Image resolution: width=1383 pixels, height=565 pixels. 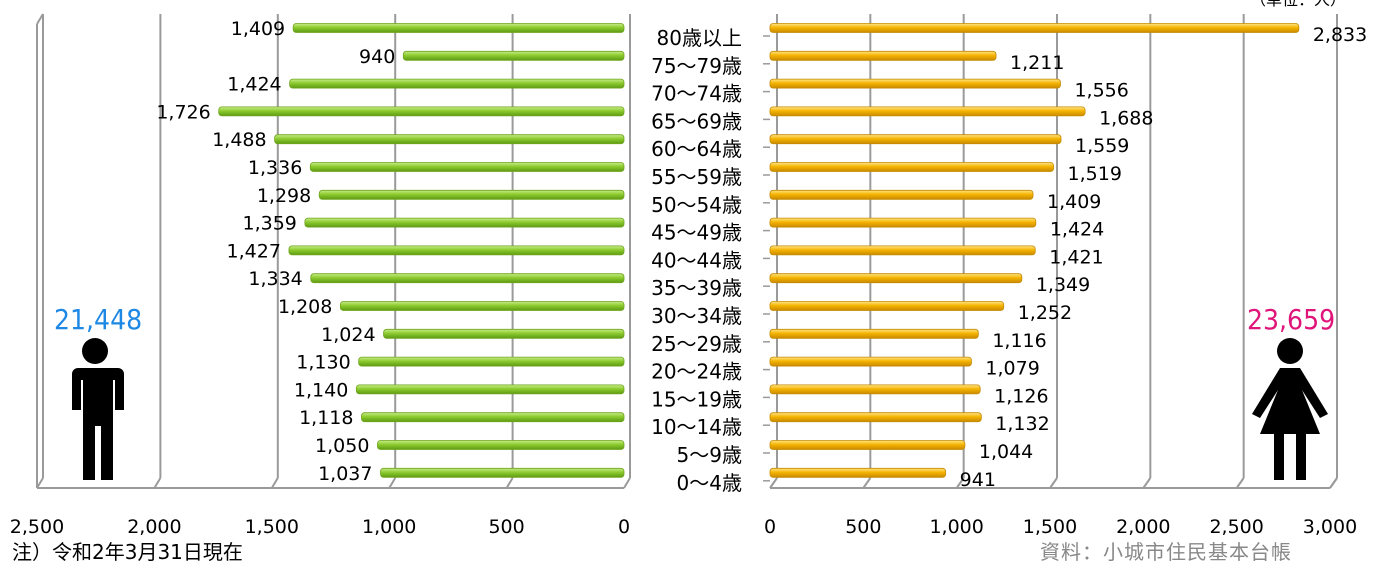 What do you see at coordinates (377, 57) in the screenshot?
I see `male-value-label: 940` at bounding box center [377, 57].